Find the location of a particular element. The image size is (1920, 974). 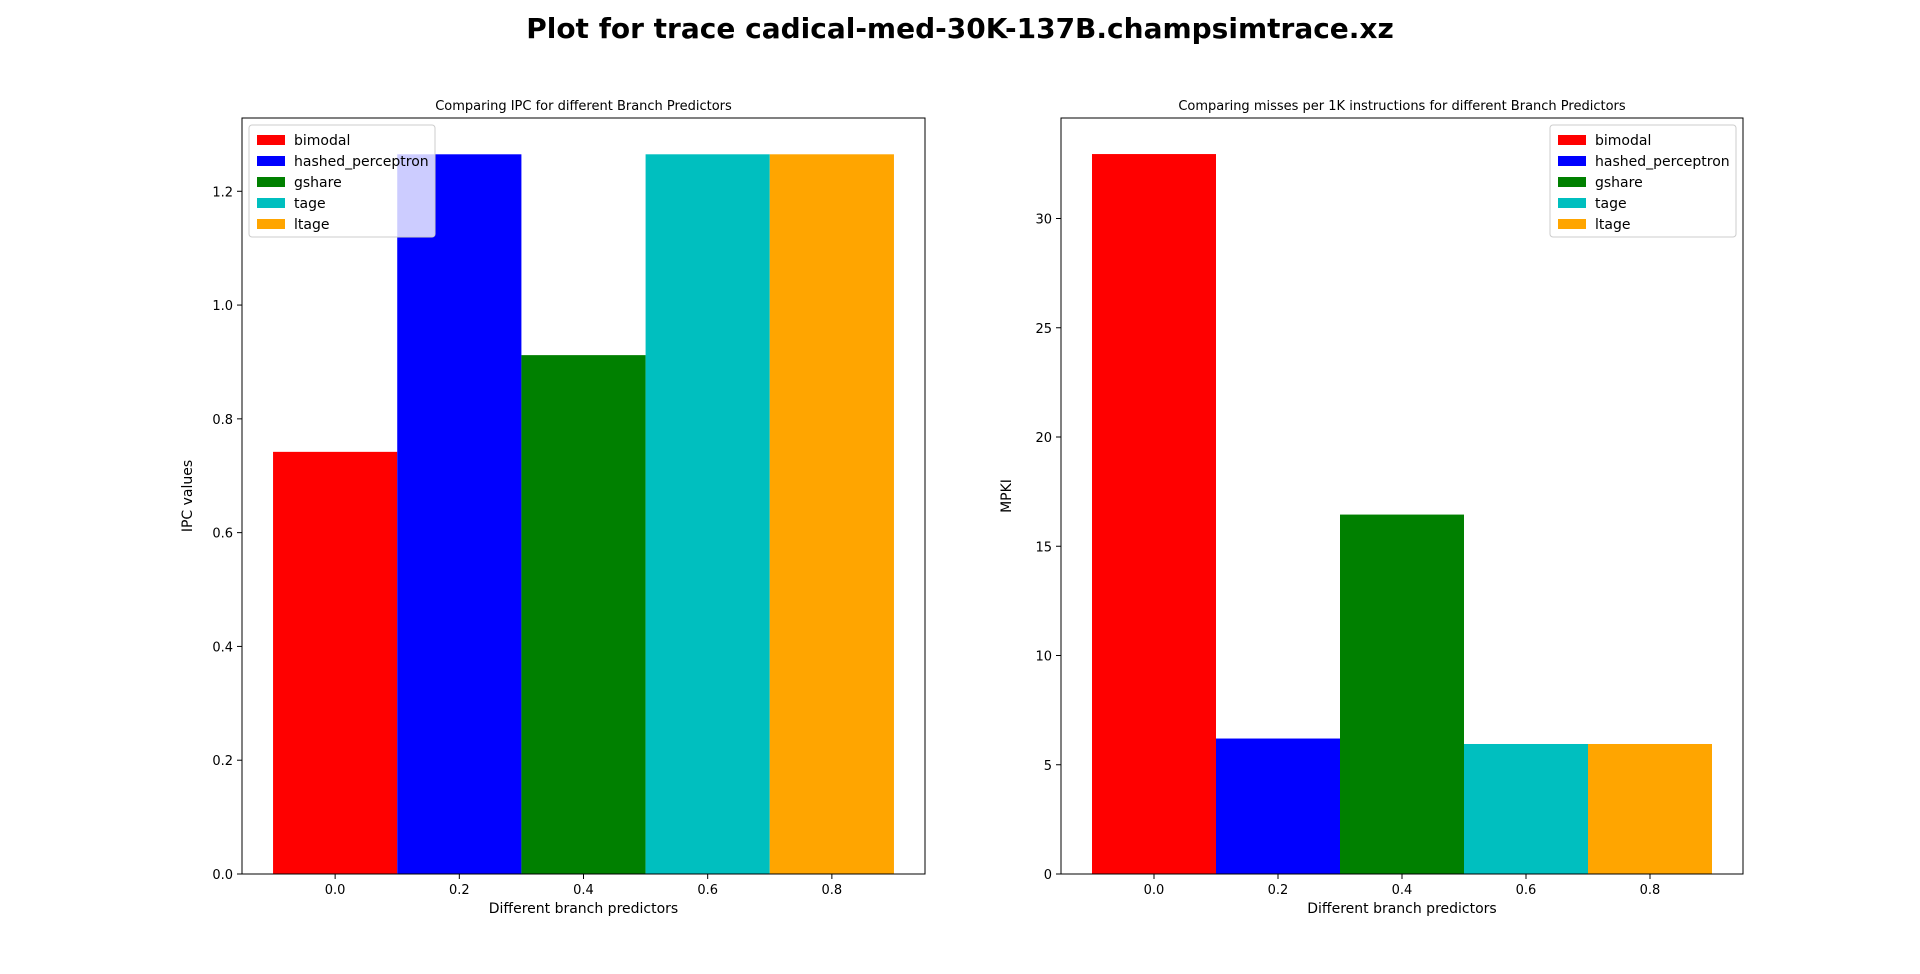

y-tick-label: 0.2 is located at coordinates (222, 761).